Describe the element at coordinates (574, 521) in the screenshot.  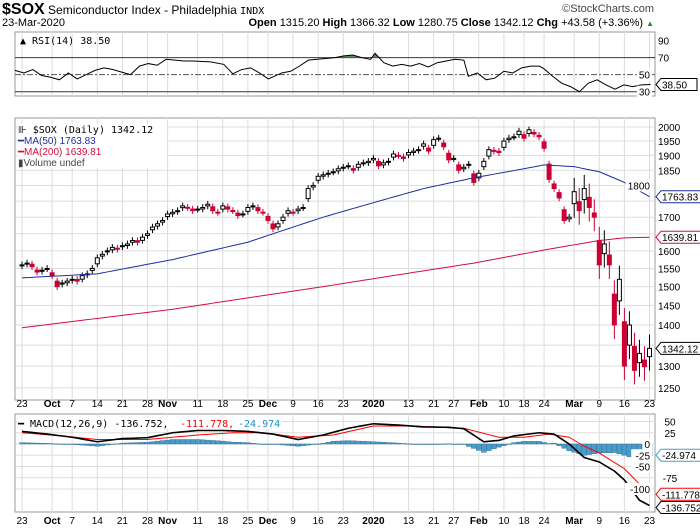
I see `x-tick-label: Mar` at that location.